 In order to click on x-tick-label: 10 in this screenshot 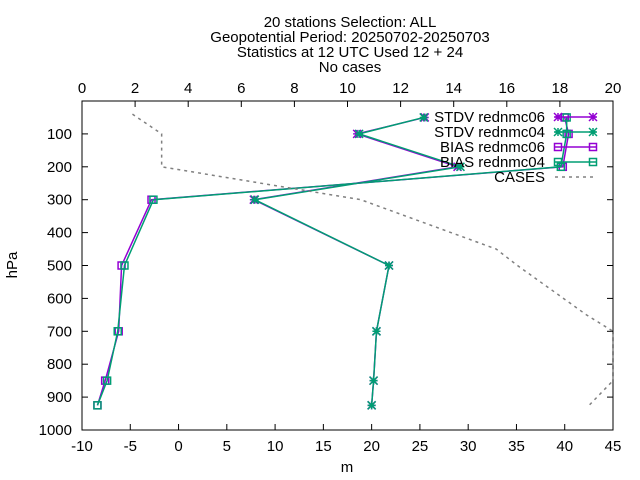, I will do `click(275, 446)`.